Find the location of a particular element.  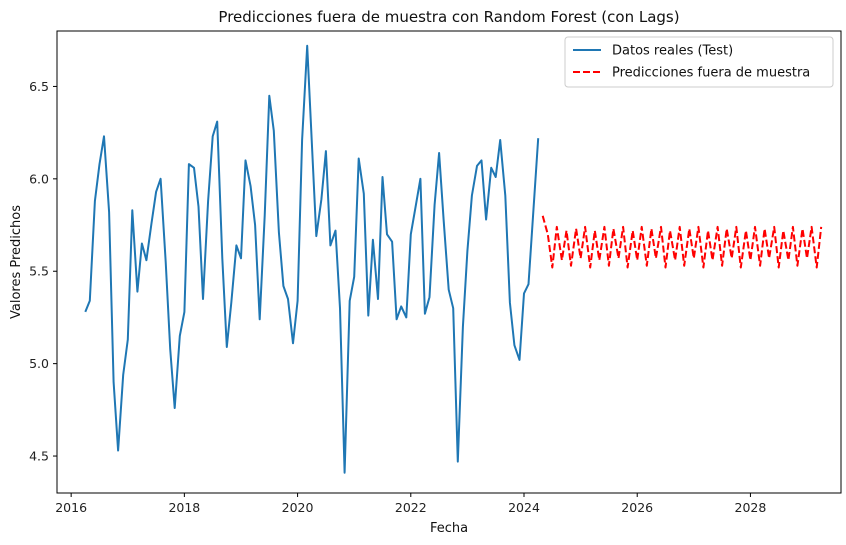

y-tick-label: 5.0 is located at coordinates (39, 363).